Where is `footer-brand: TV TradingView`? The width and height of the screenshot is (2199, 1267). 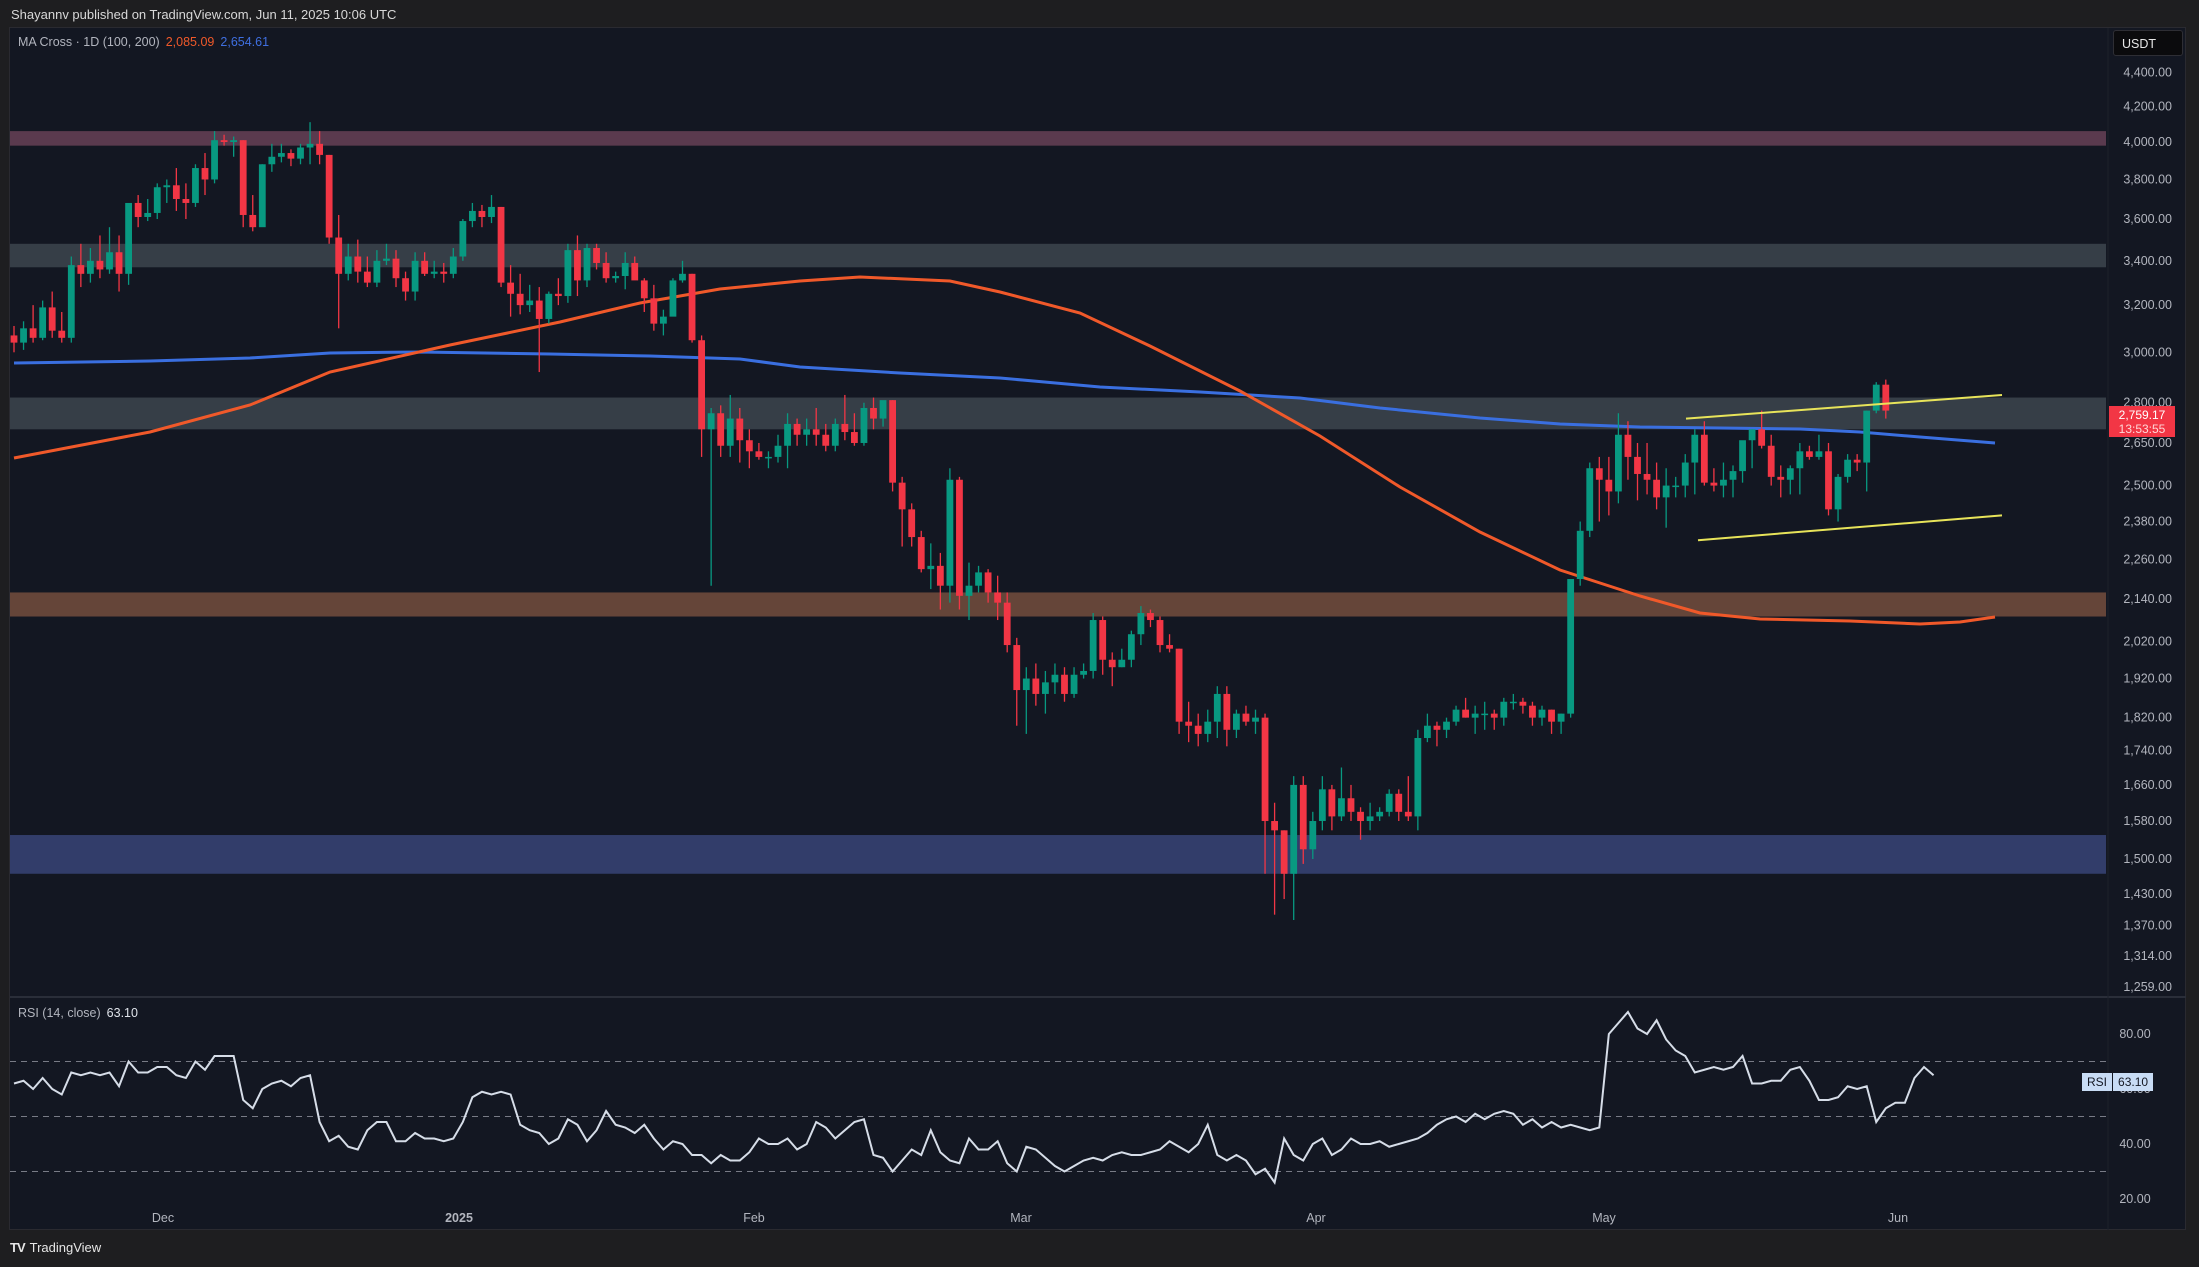
footer-brand: TV TradingView is located at coordinates (55, 1247).